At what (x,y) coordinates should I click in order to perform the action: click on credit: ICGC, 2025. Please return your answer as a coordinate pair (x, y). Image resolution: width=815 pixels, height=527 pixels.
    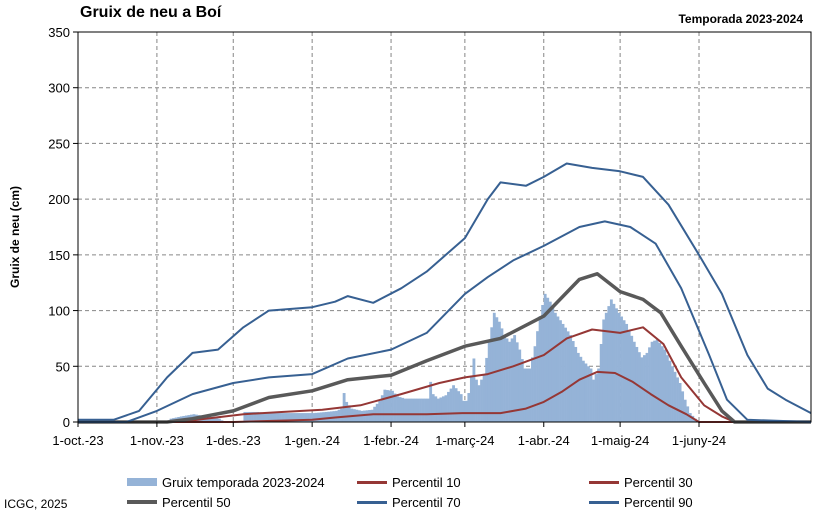
    Looking at the image, I should click on (36, 504).